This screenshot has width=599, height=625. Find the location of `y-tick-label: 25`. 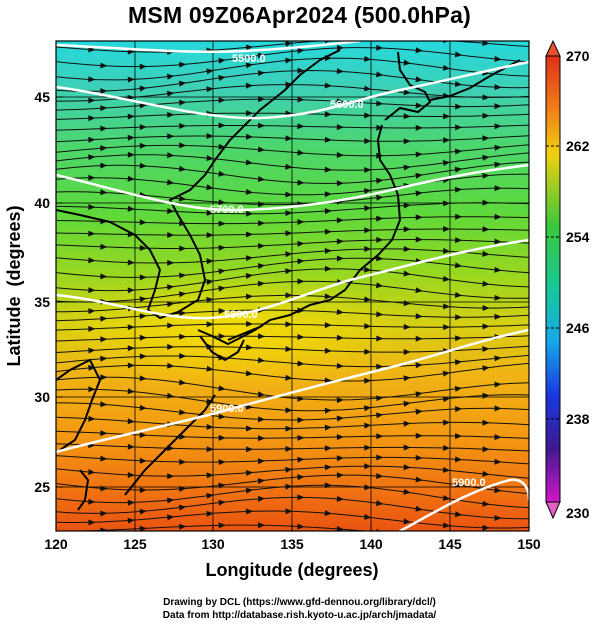

y-tick-label: 25 is located at coordinates (42, 487).